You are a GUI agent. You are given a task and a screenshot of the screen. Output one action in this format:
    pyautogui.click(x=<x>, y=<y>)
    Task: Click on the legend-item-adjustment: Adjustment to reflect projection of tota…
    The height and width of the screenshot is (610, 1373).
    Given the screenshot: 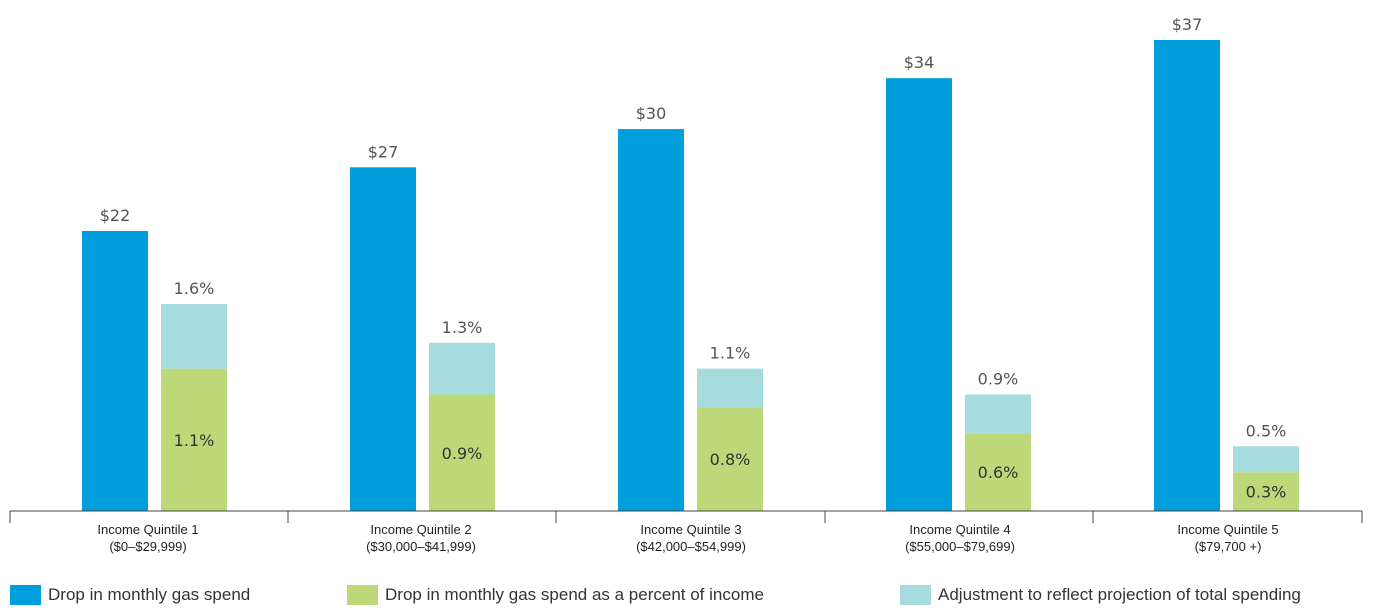 What is the action you would take?
    pyautogui.click(x=1100, y=595)
    